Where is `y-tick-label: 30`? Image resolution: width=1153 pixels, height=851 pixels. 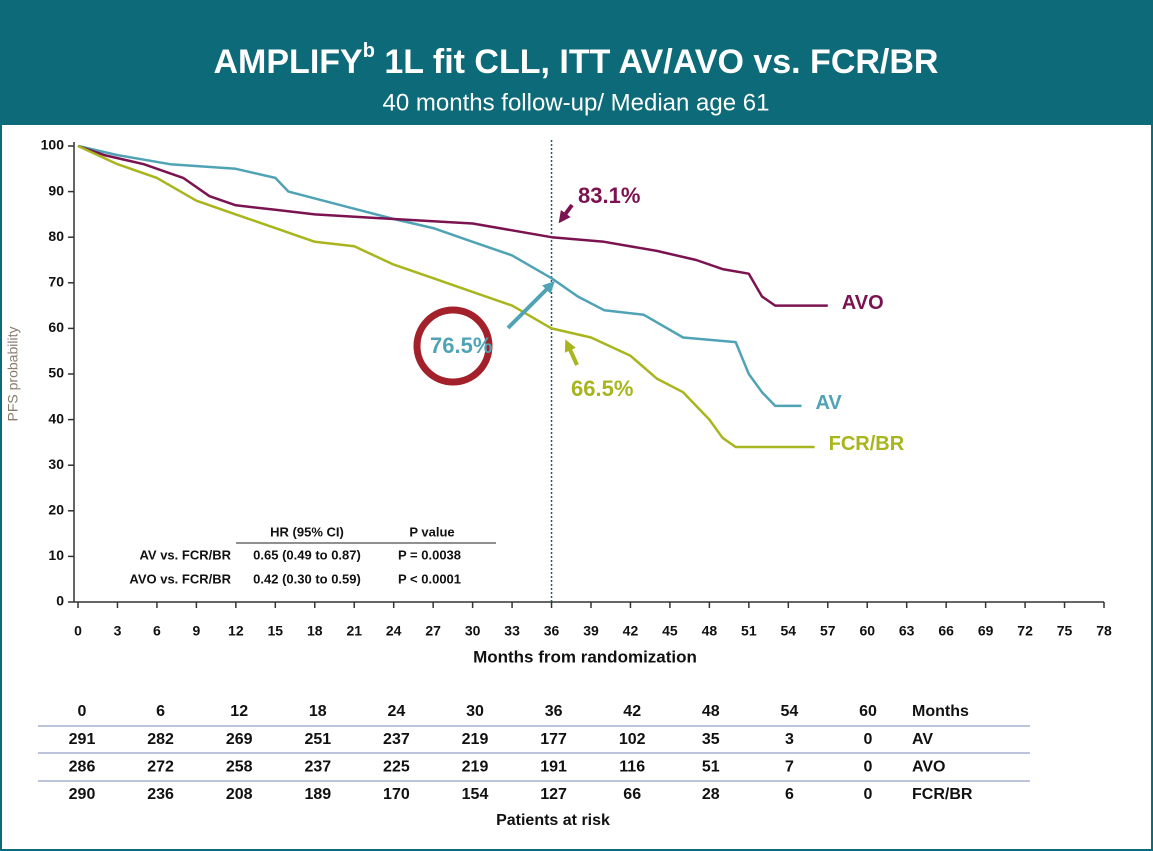 y-tick-label: 30 is located at coordinates (56, 464).